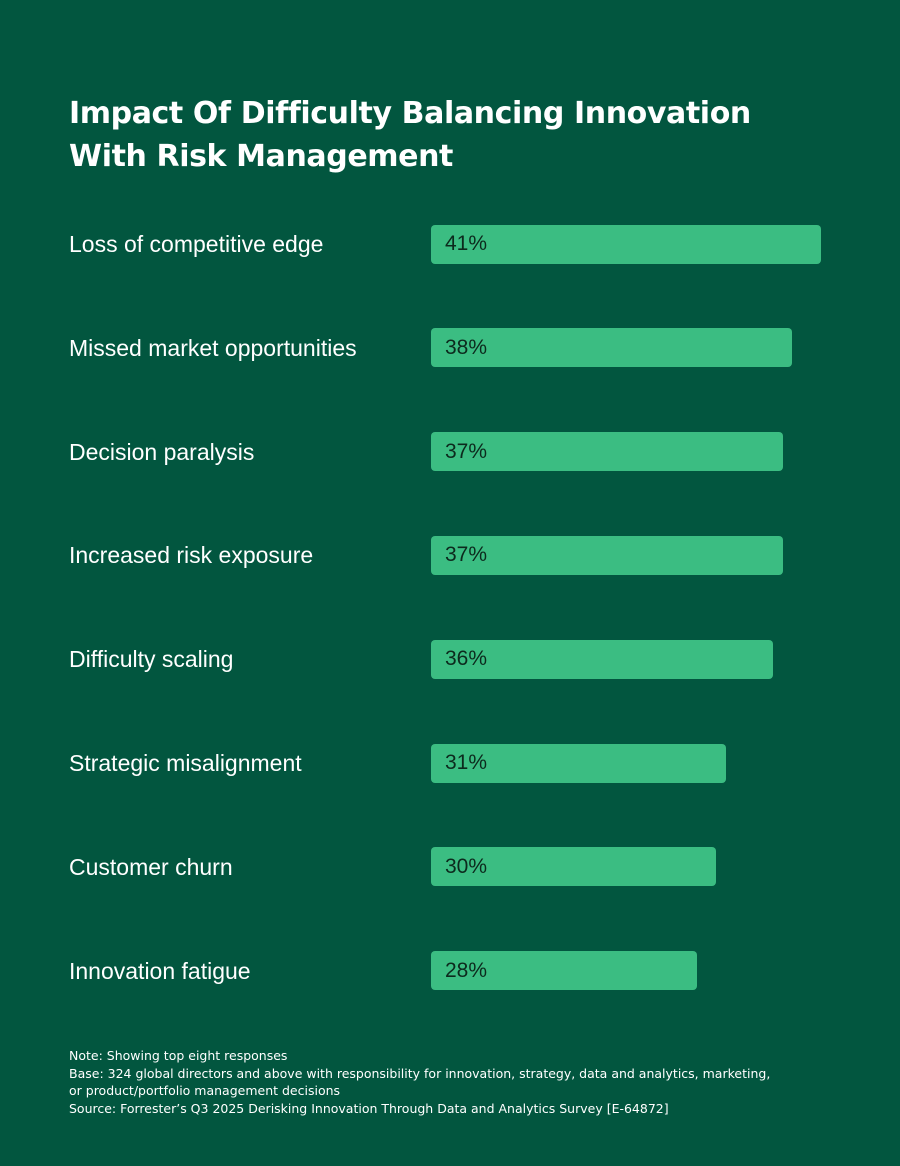  What do you see at coordinates (162, 451) in the screenshot?
I see `category-label: Decision paralysis` at bounding box center [162, 451].